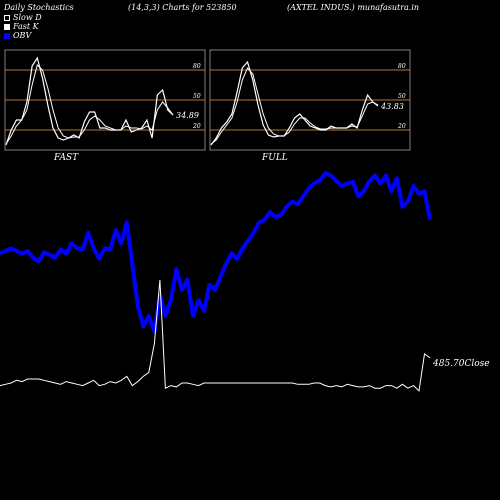 This screenshot has width=500, height=500. What do you see at coordinates (7, 35) in the screenshot?
I see `blue-square-icon` at bounding box center [7, 35].